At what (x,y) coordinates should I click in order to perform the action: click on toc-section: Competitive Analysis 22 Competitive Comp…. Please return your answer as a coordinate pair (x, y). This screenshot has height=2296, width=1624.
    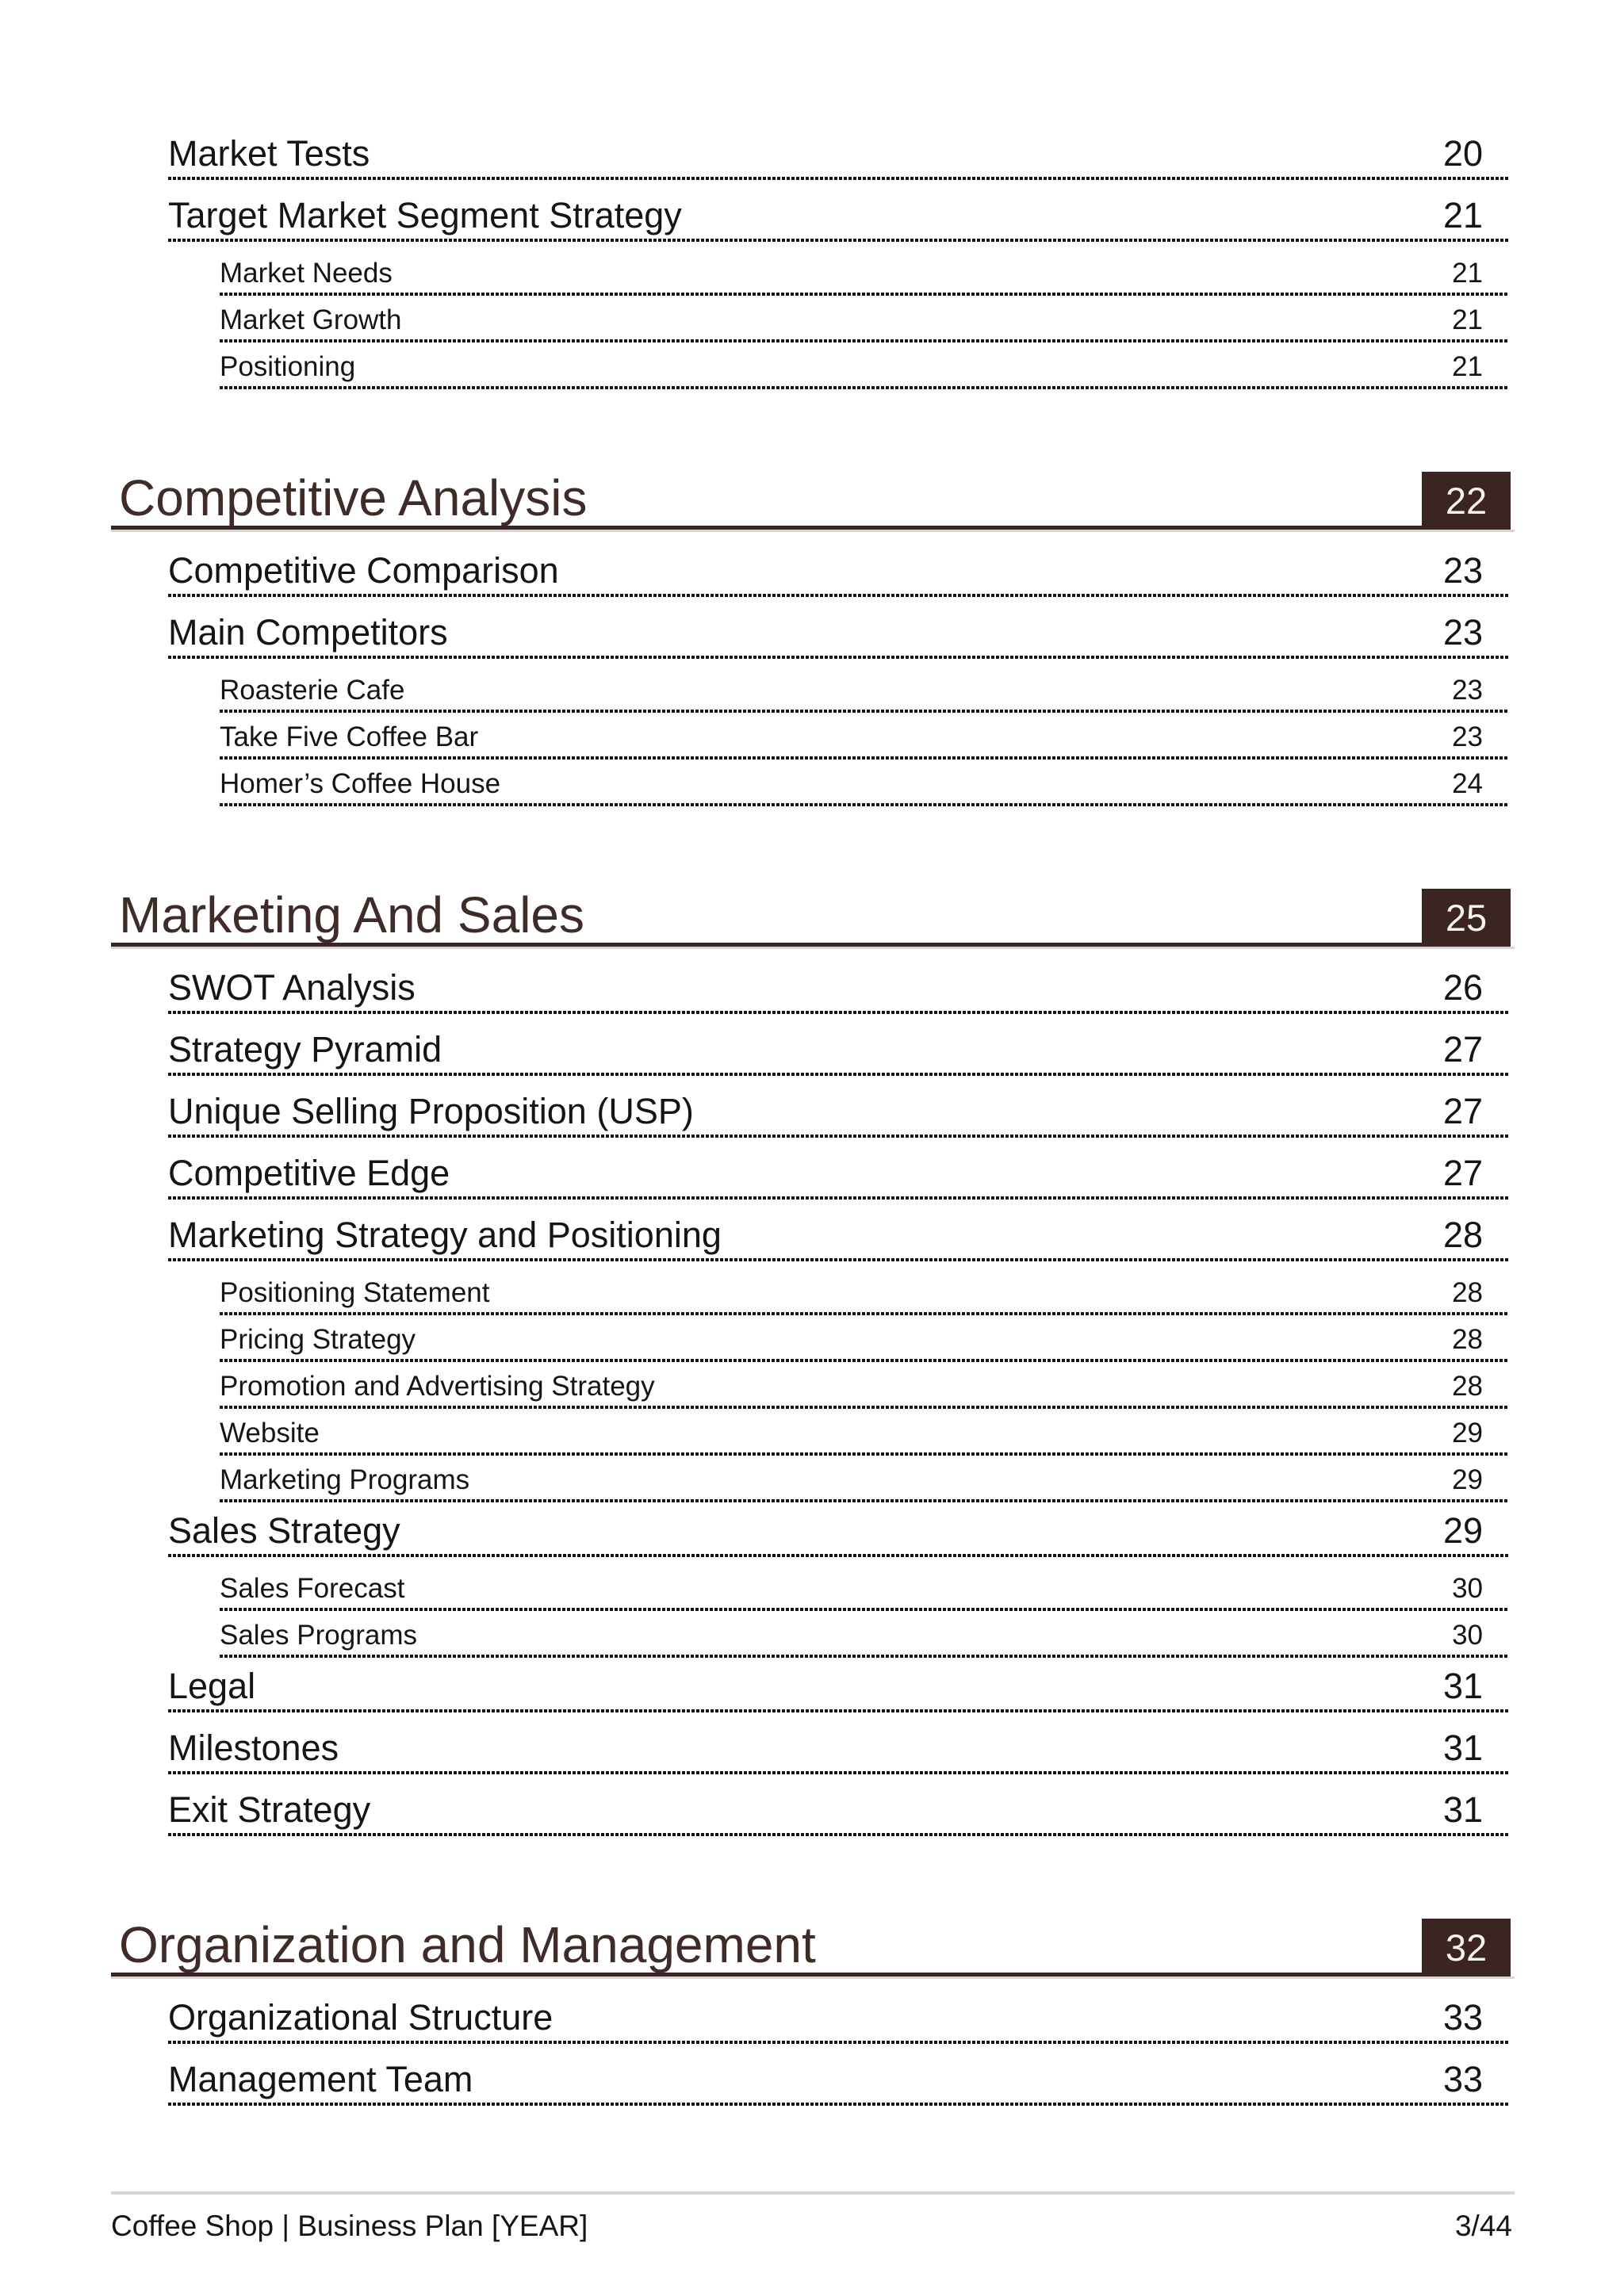
    Looking at the image, I should click on (813, 637).